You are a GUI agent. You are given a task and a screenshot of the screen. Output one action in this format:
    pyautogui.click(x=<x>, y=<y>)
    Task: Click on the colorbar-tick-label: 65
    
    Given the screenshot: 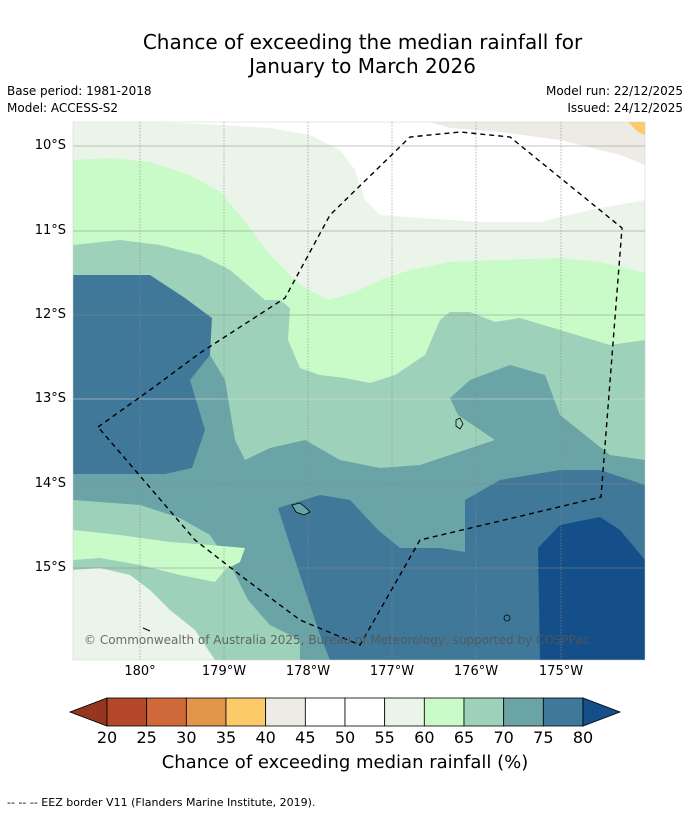 What is the action you would take?
    pyautogui.click(x=464, y=737)
    